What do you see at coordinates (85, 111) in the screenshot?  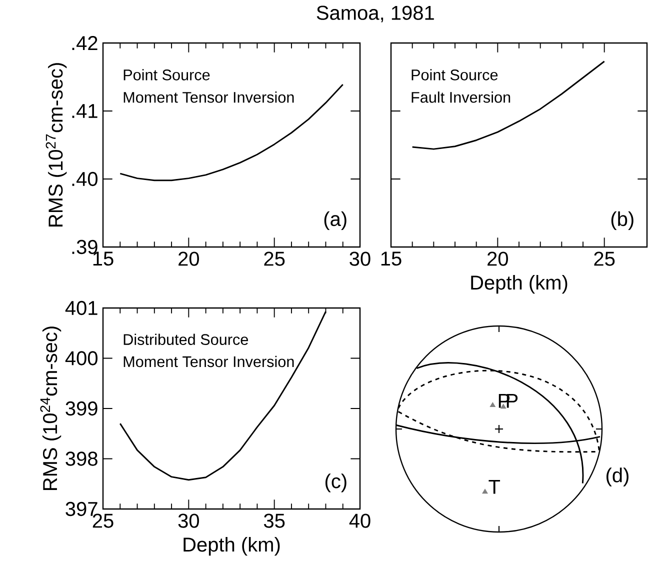 I see `y-tick-label: .41` at bounding box center [85, 111].